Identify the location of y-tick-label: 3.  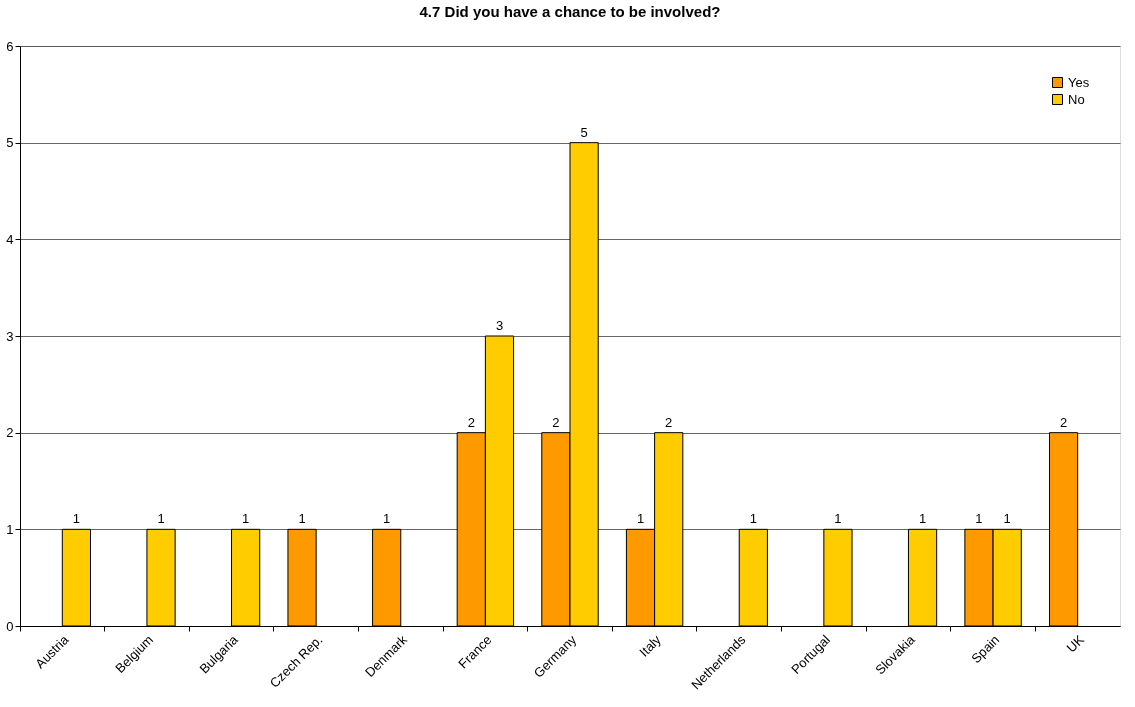
(10, 336).